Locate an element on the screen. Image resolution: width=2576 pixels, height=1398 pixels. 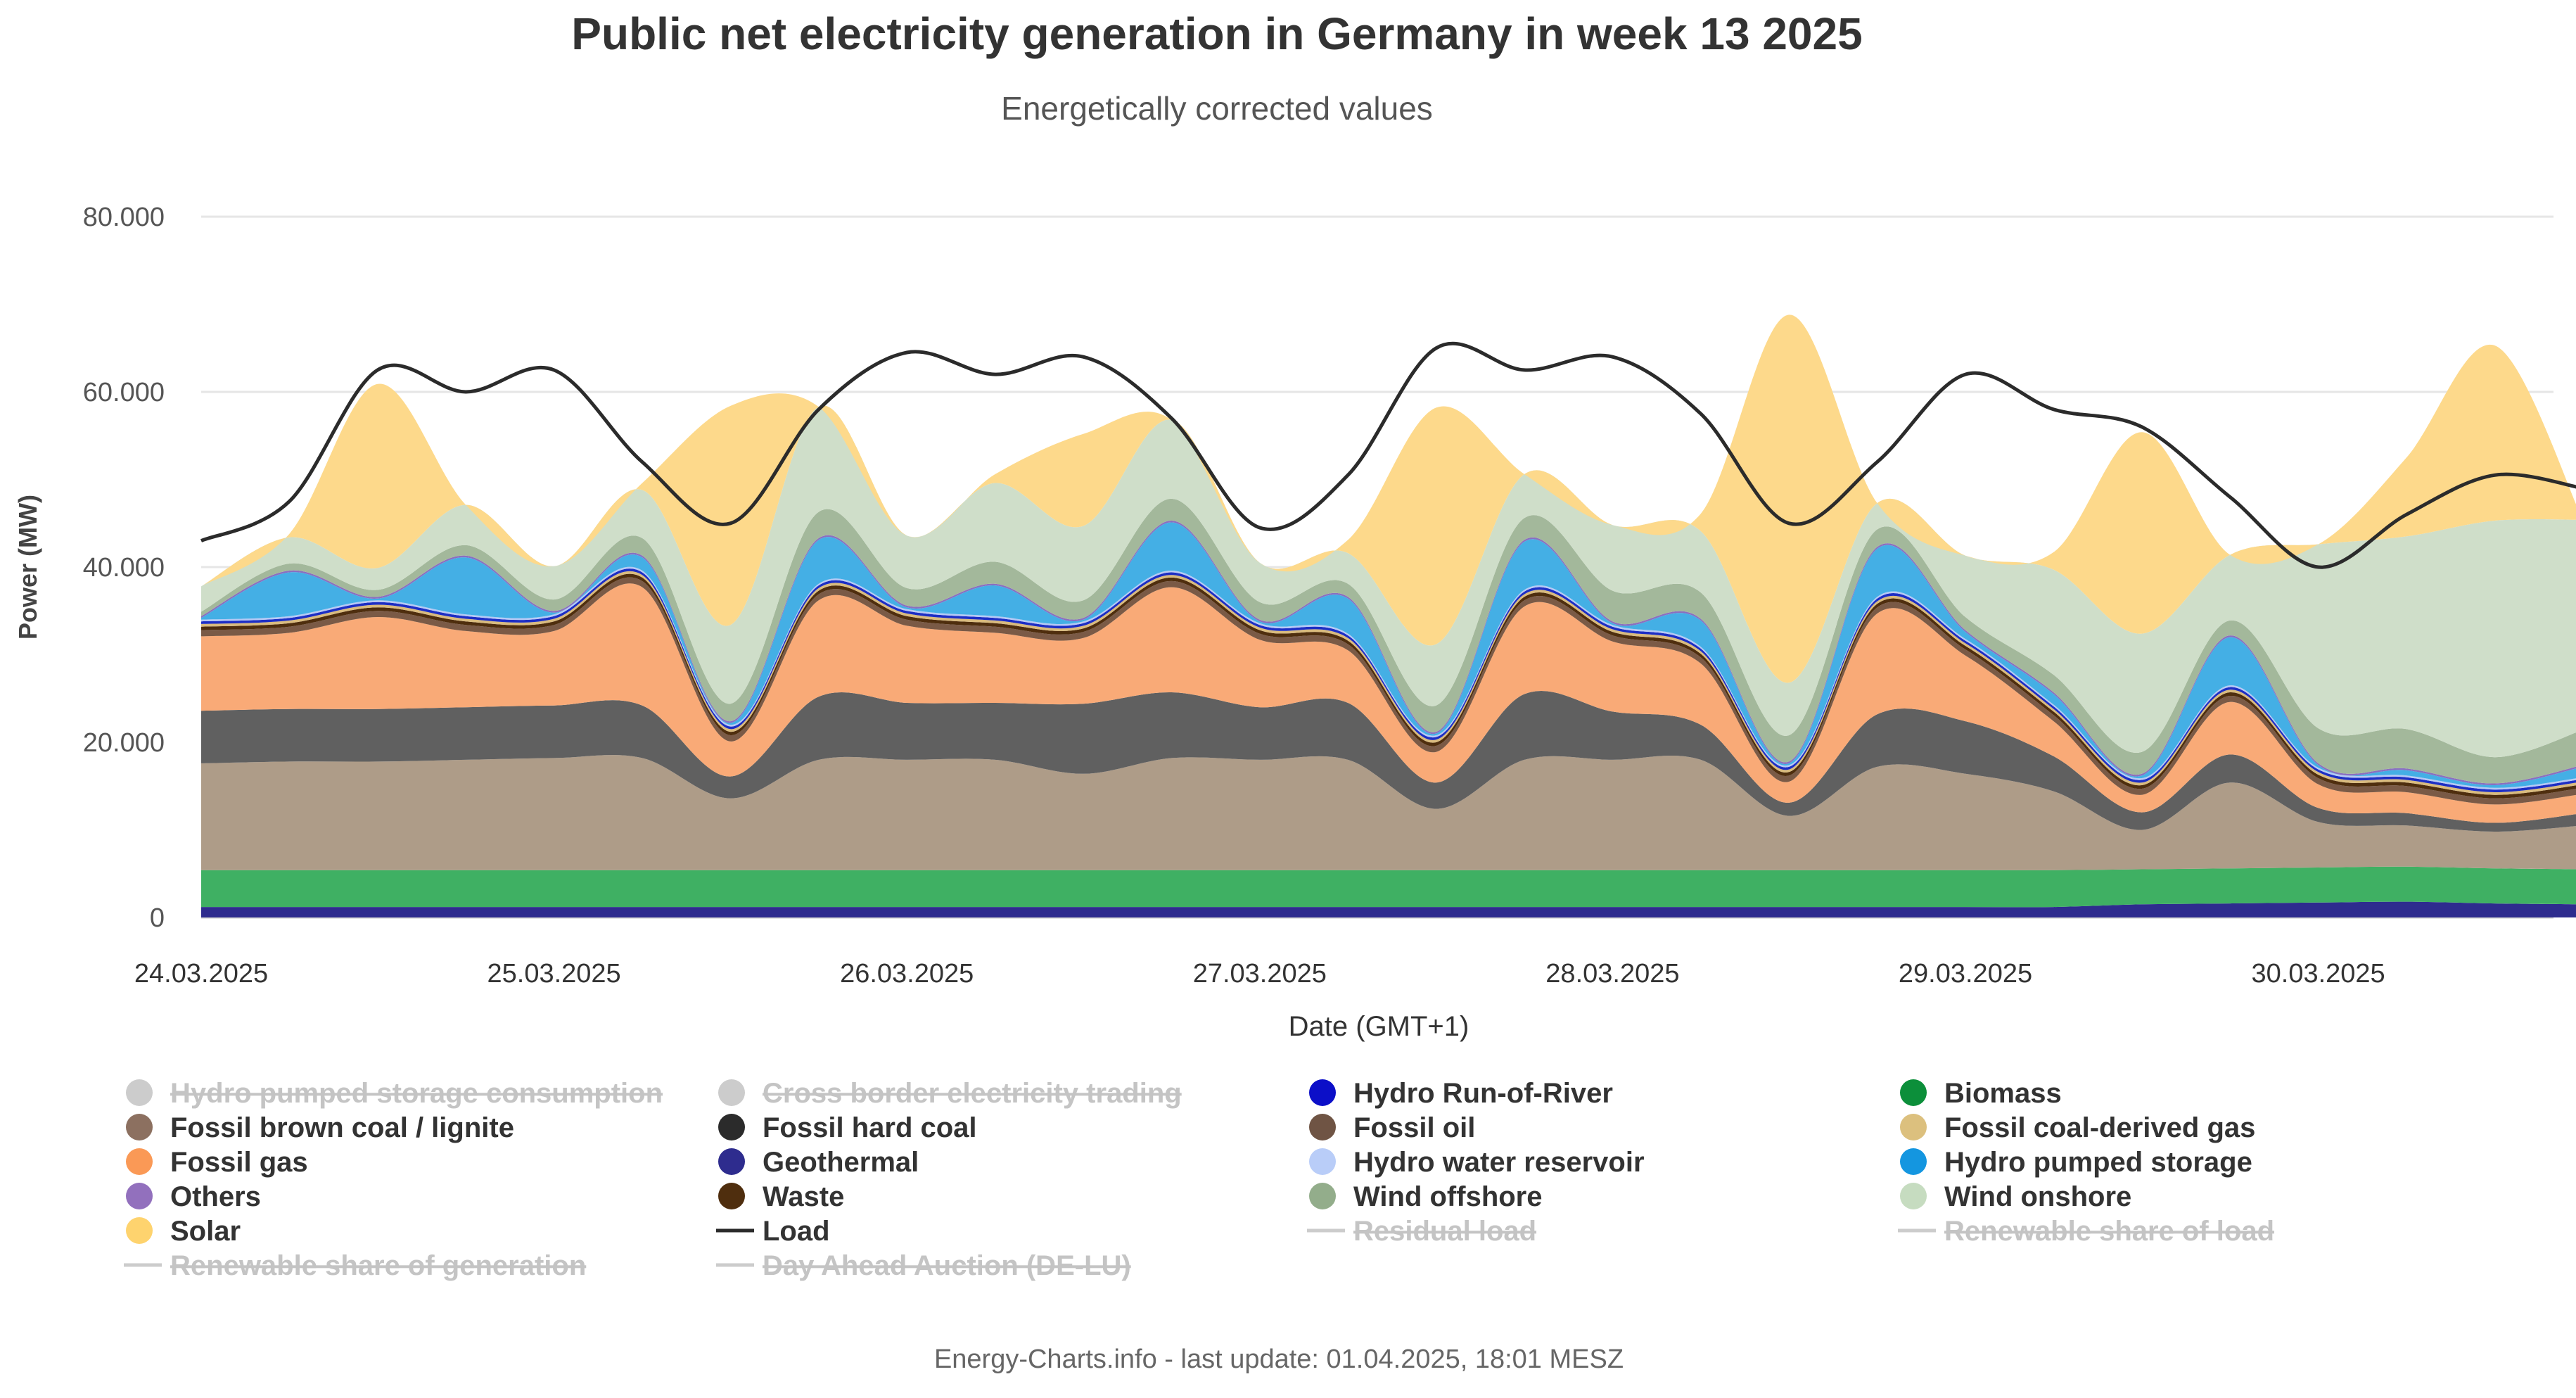
legend-label-others: Others is located at coordinates (215, 1196).